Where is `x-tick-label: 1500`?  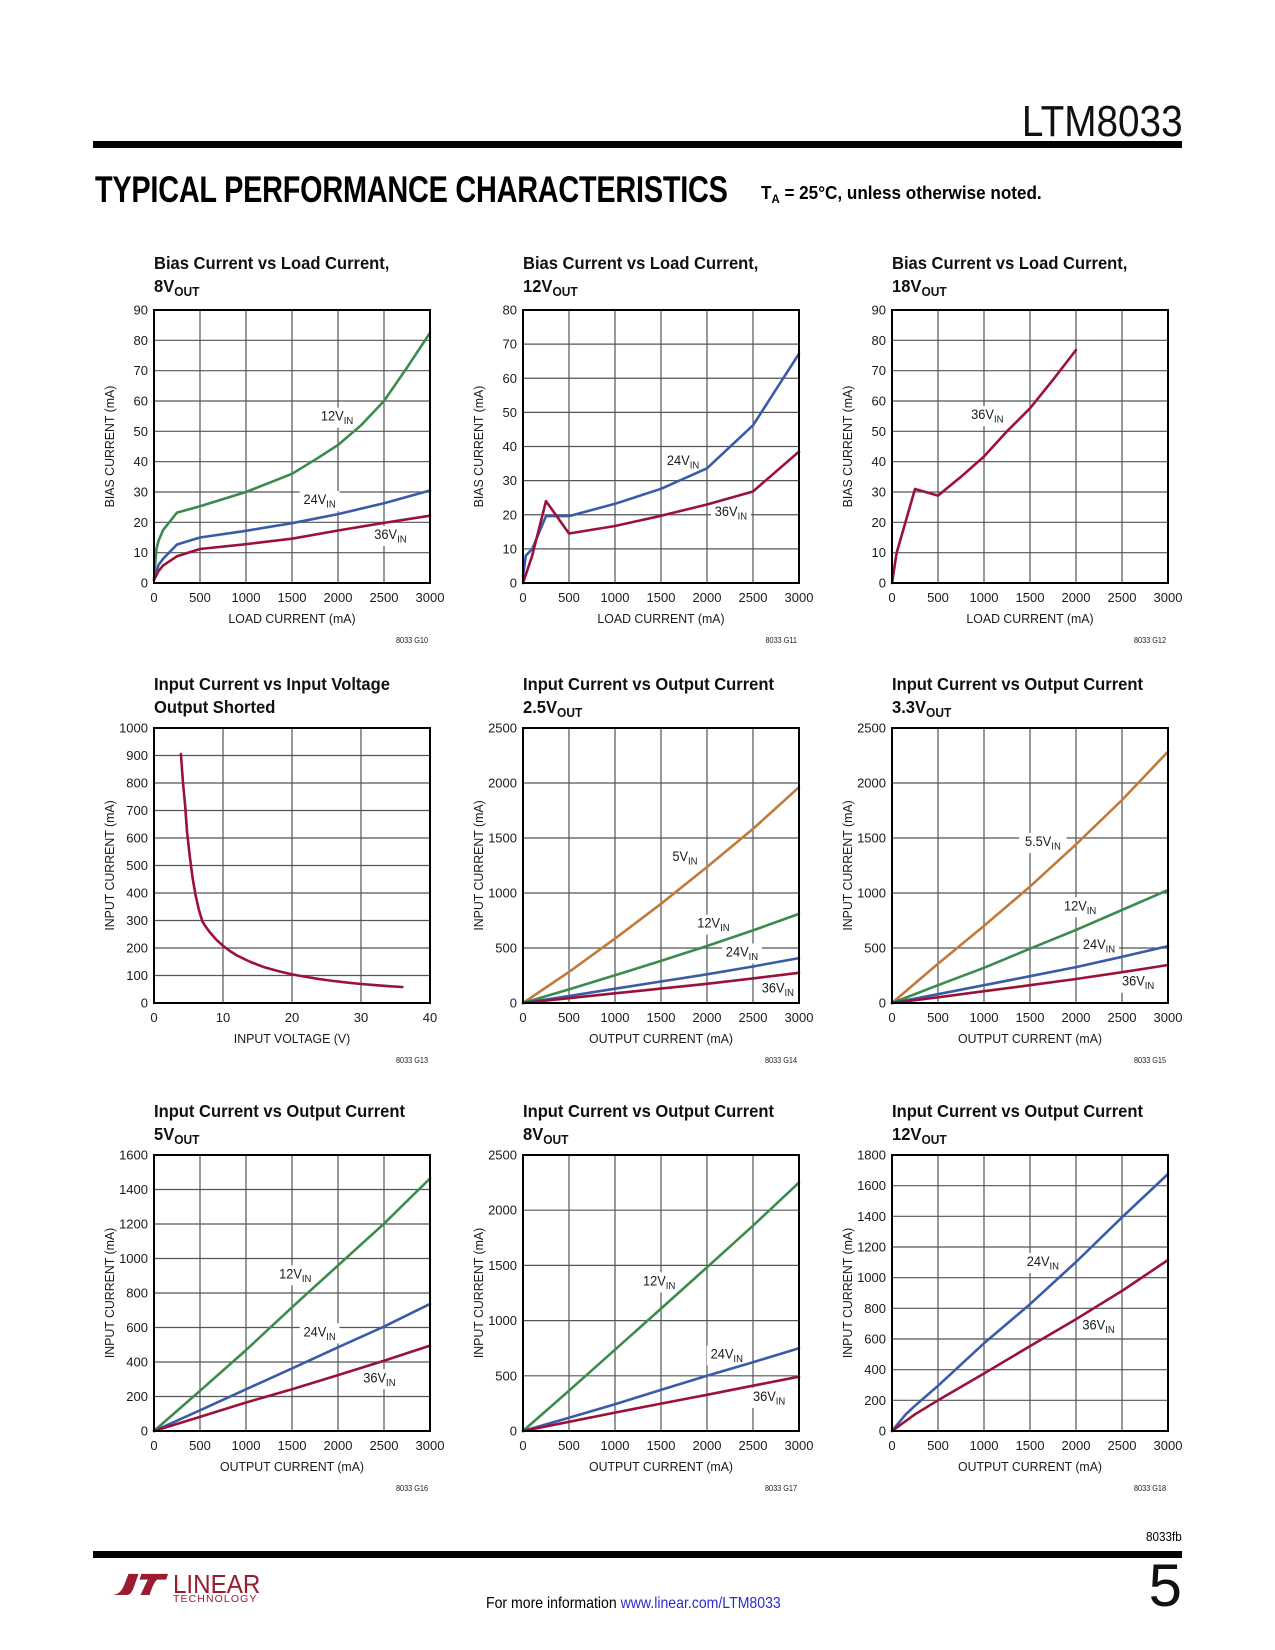 x-tick-label: 1500 is located at coordinates (1030, 597).